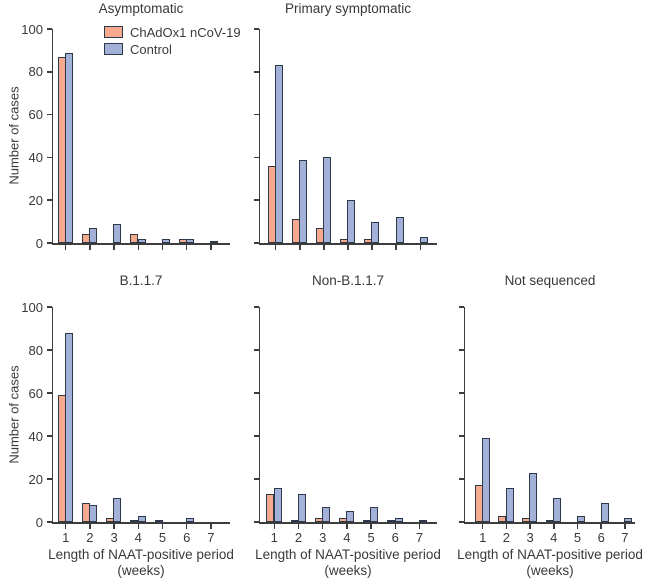 The image size is (645, 584). What do you see at coordinates (395, 537) in the screenshot?
I see `x-tick-label: 6` at bounding box center [395, 537].